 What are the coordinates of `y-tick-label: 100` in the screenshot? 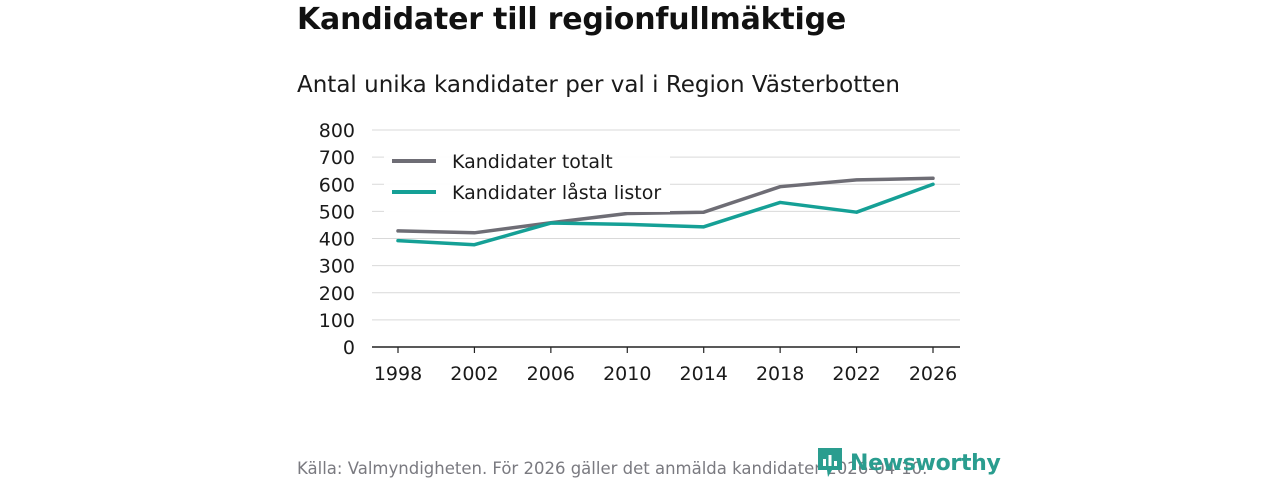 It's located at (337, 321).